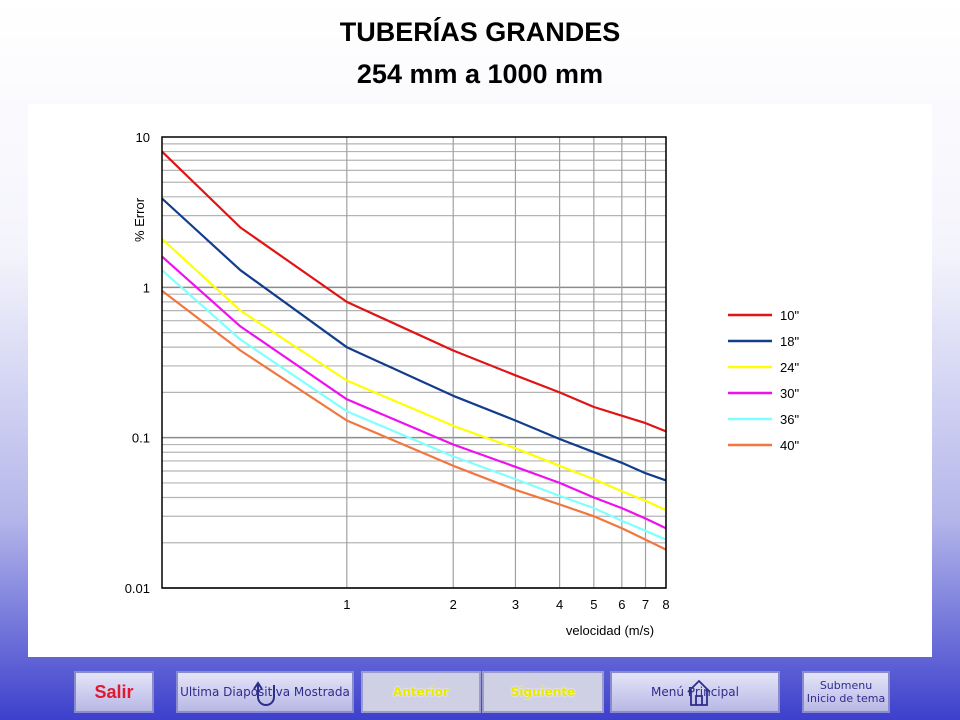  I want to click on main-menu-button: Menú Principal, so click(695, 692).